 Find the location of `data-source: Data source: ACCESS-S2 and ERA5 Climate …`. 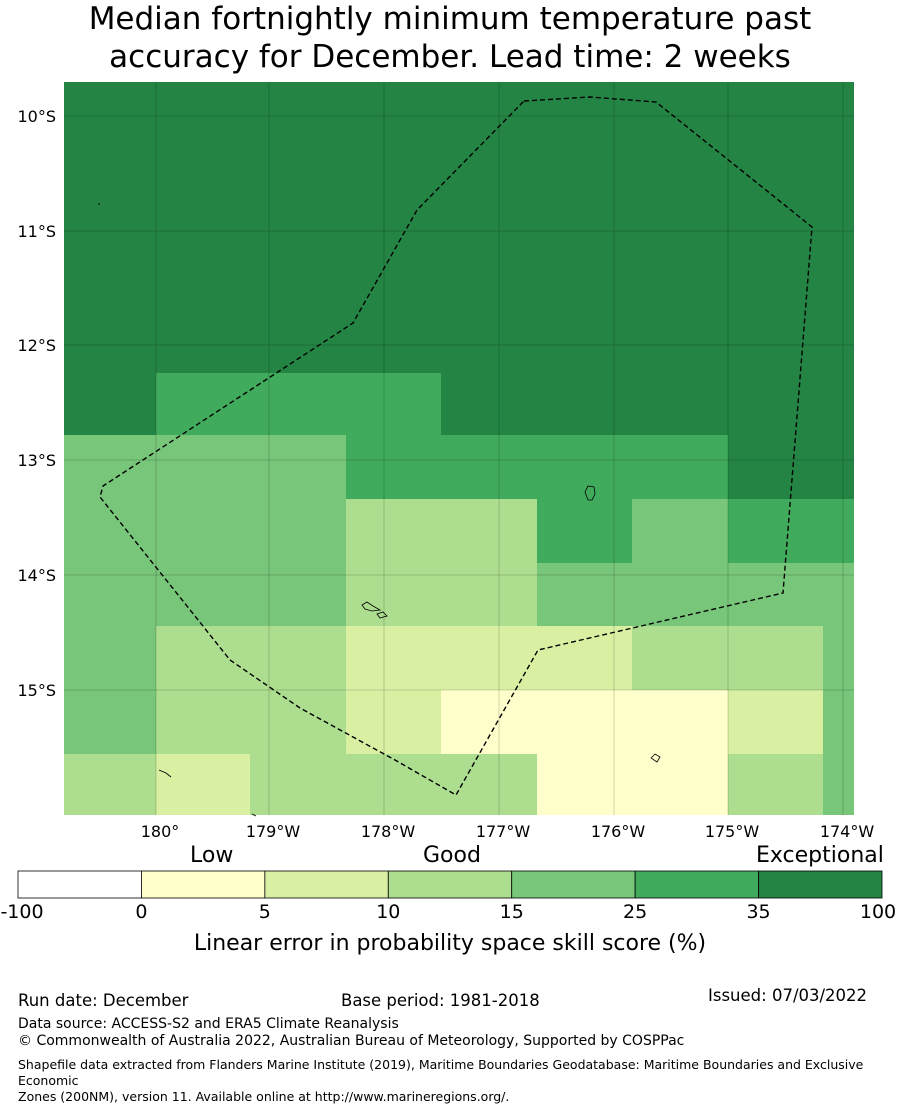

data-source: Data source: ACCESS-S2 and ERA5 Climate … is located at coordinates (208, 1024).